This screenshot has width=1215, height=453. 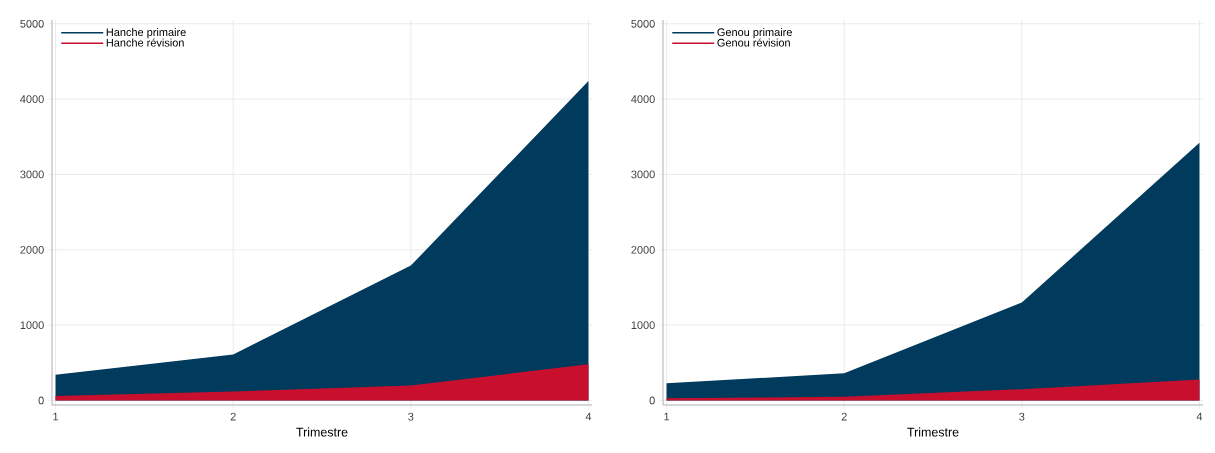 What do you see at coordinates (754, 33) in the screenshot?
I see `legend-label: Genou primaire` at bounding box center [754, 33].